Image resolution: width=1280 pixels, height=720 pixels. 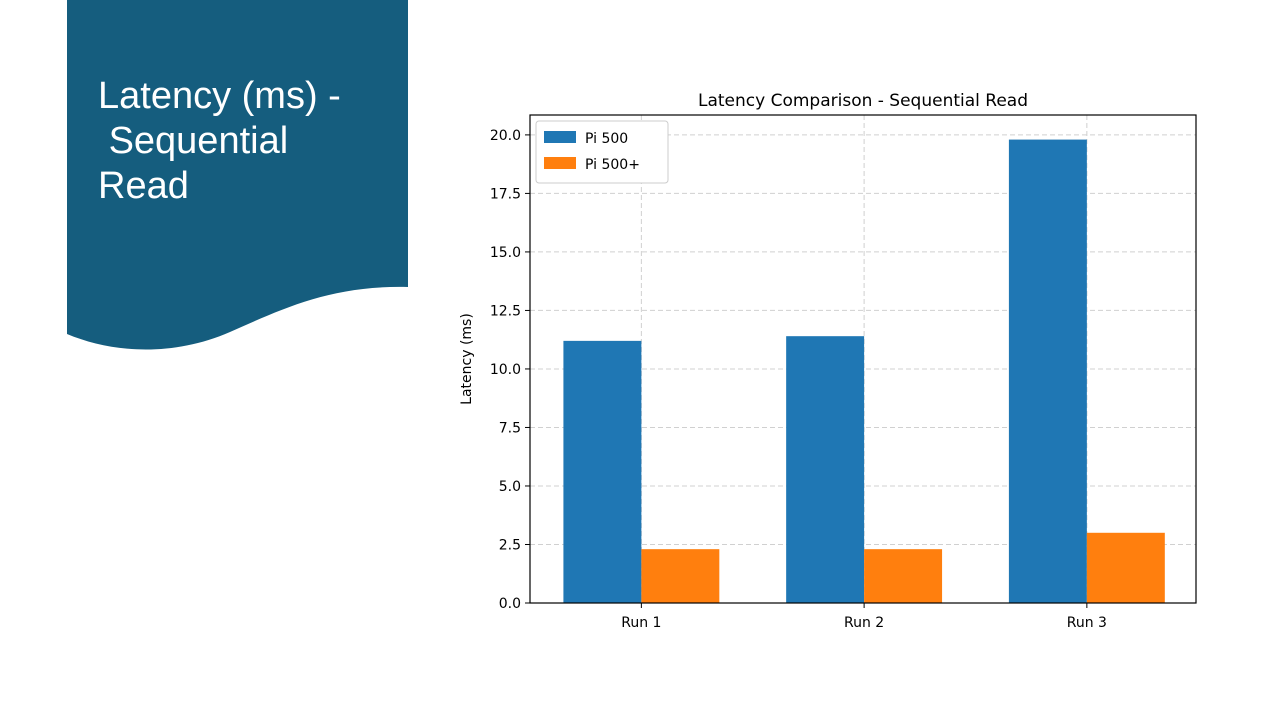 What do you see at coordinates (606, 139) in the screenshot?
I see `legend-label: Pi 500` at bounding box center [606, 139].